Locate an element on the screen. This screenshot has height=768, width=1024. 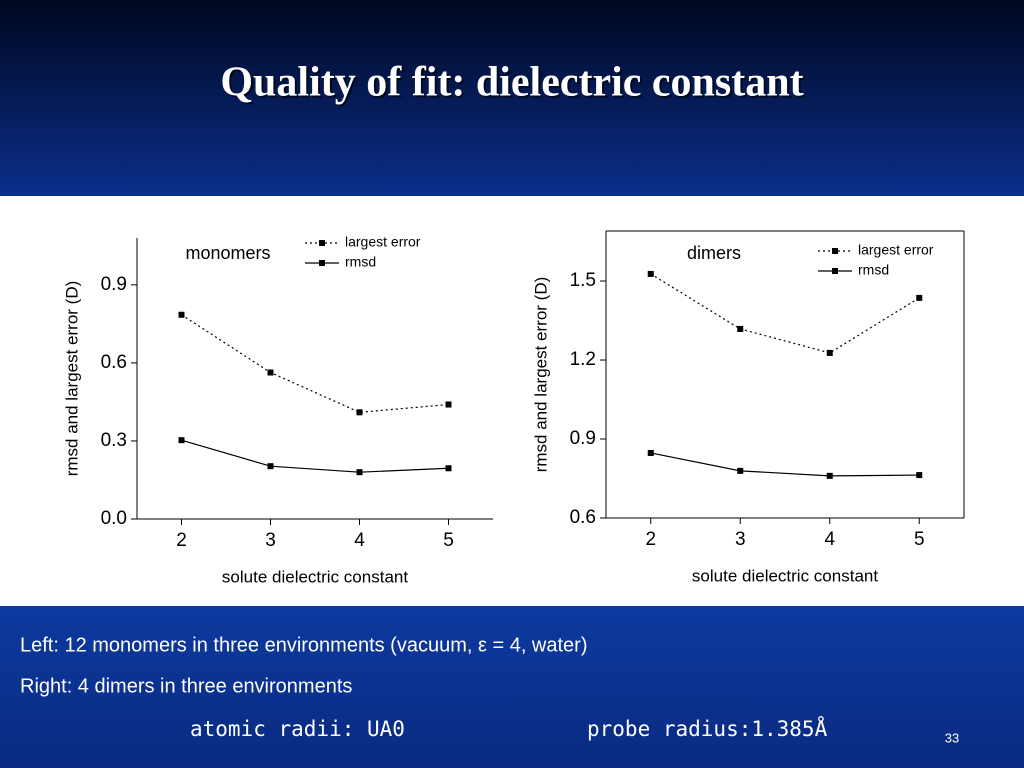
y-tick-label: 0.0 is located at coordinates (114, 518).